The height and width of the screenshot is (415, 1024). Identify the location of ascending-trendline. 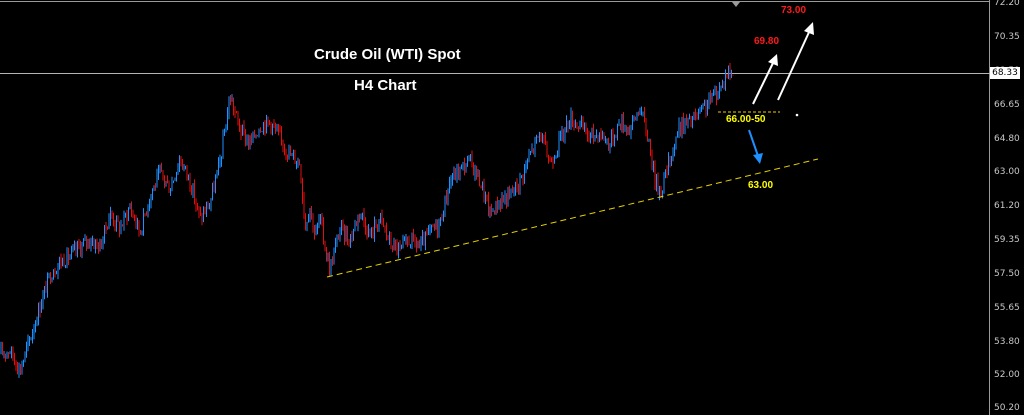
(572, 218).